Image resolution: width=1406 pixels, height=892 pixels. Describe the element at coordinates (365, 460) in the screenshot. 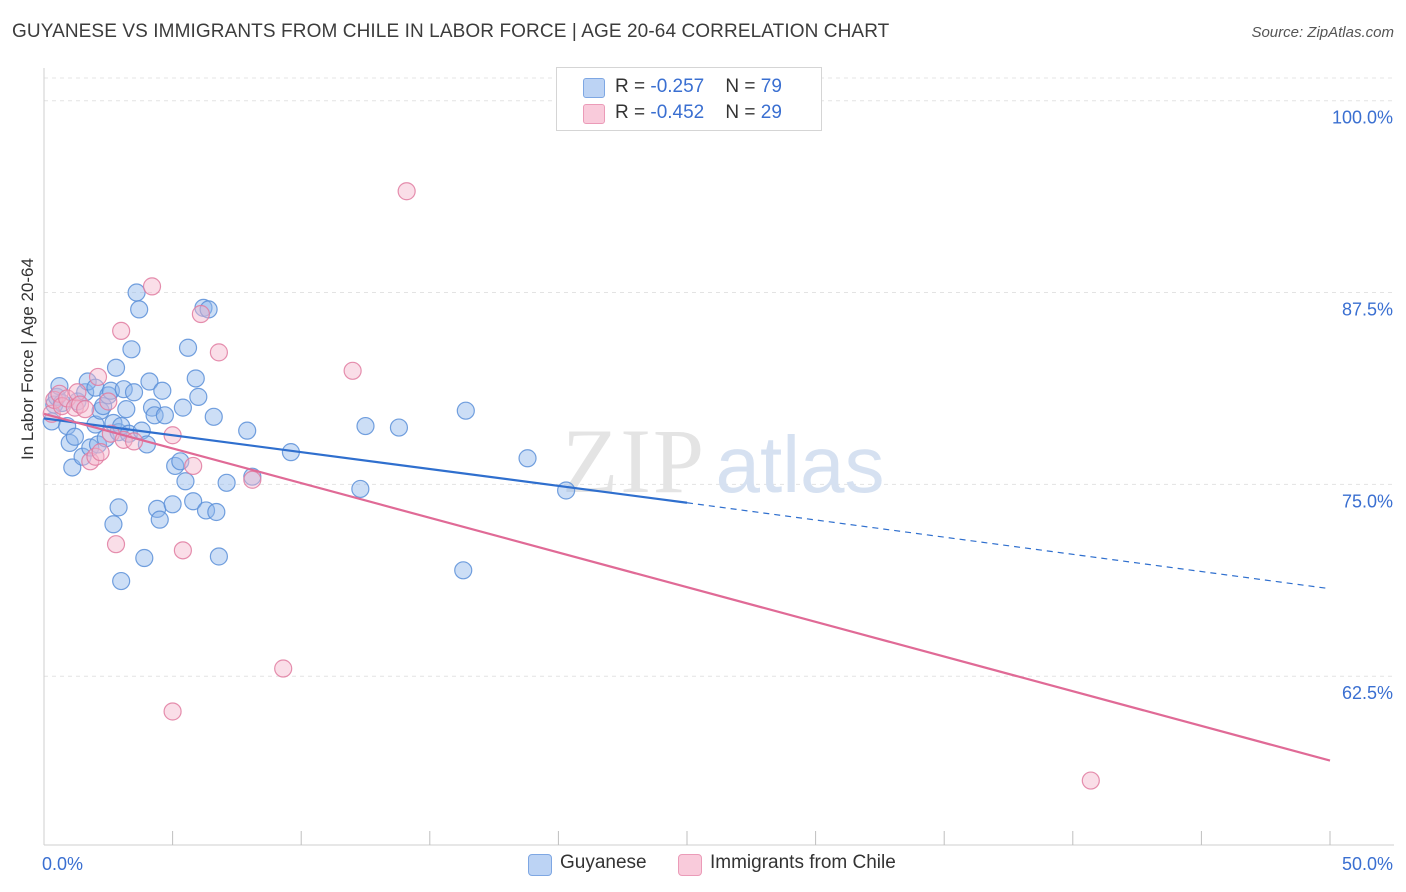

I see `regression-line-guyanese` at that location.